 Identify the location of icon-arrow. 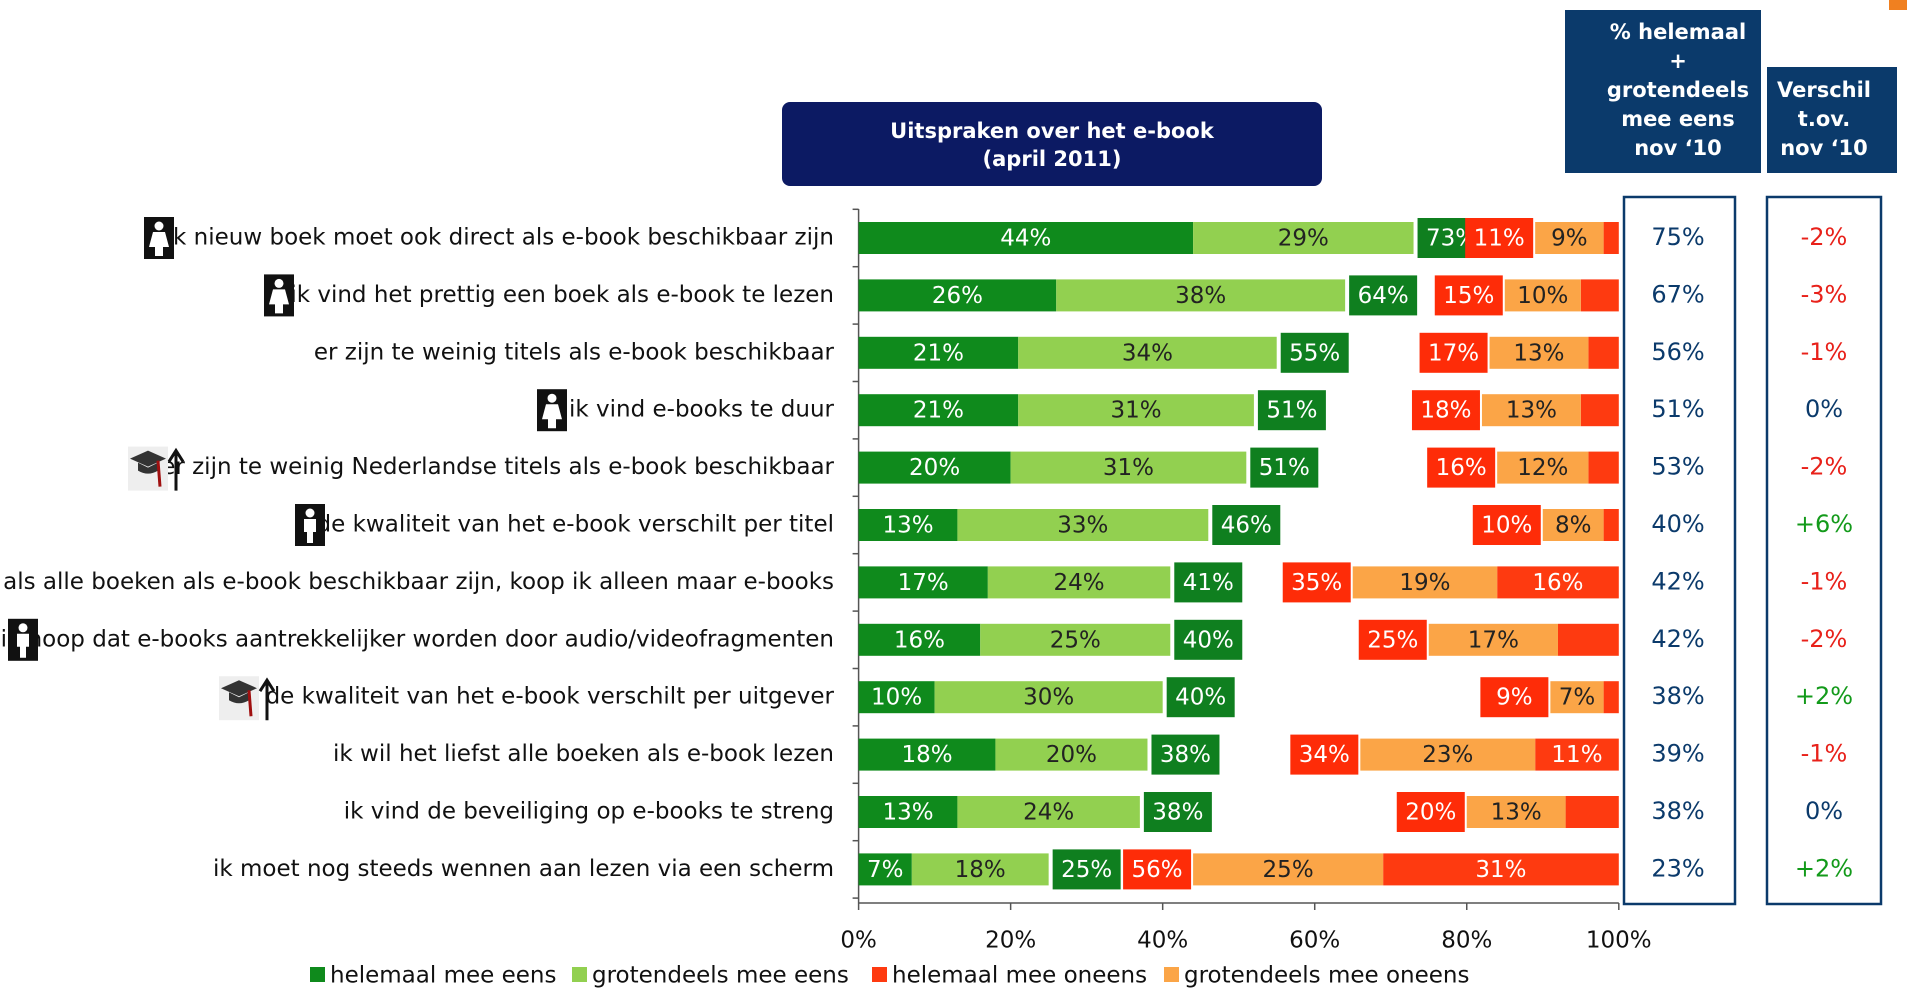
(176, 469).